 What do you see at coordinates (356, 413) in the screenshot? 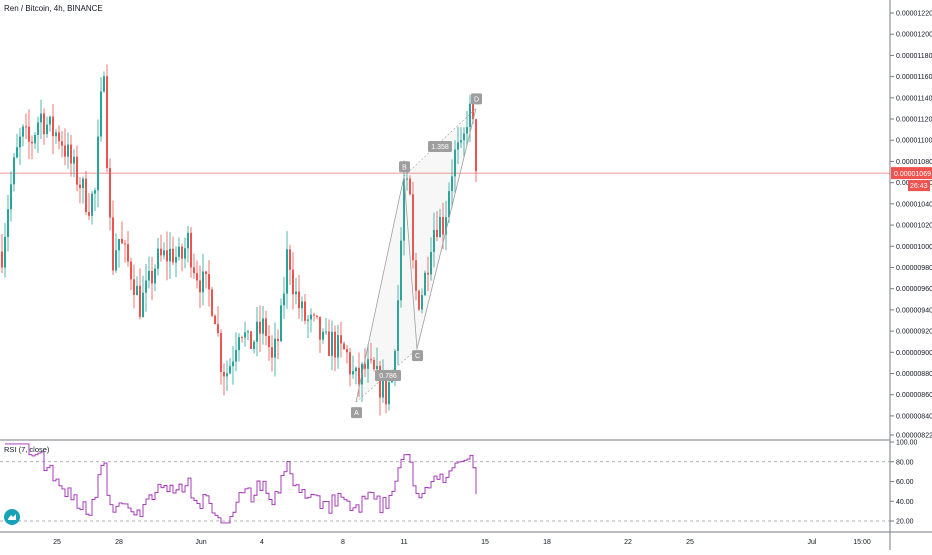
I see `pattern-point-label: A` at bounding box center [356, 413].